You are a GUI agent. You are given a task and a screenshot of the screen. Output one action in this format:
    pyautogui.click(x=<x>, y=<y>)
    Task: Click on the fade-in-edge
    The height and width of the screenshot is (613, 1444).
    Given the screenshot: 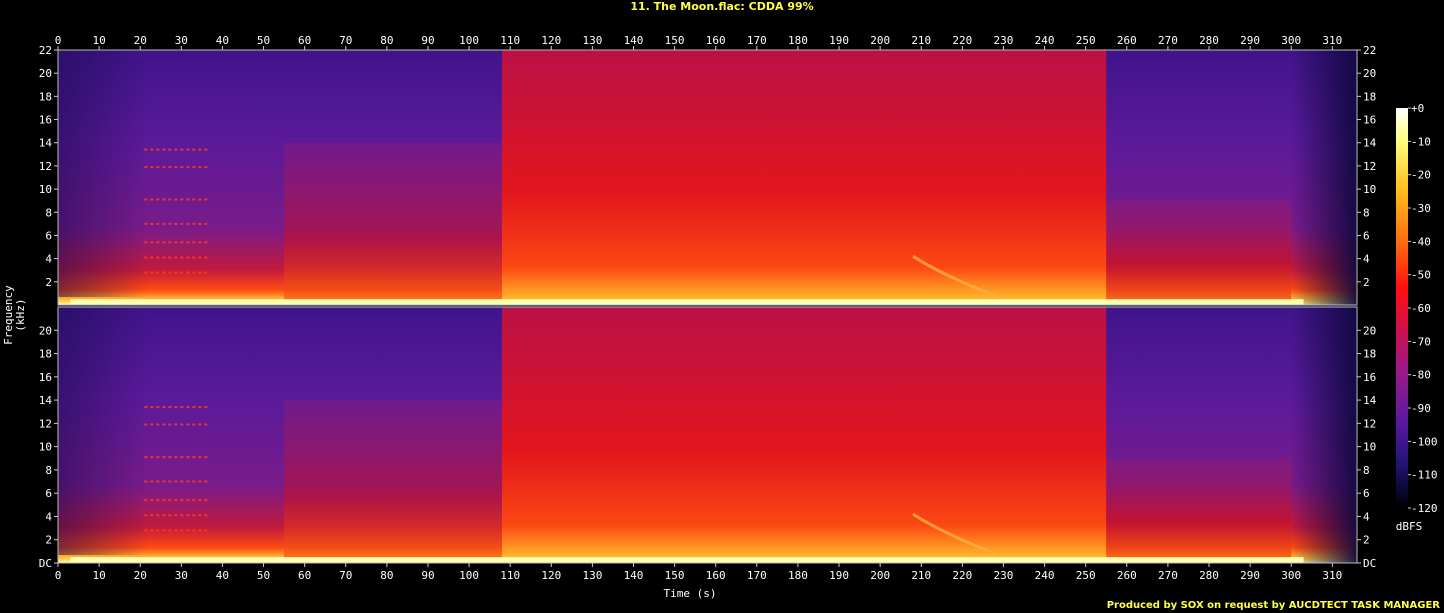 What is the action you would take?
    pyautogui.click(x=103, y=431)
    